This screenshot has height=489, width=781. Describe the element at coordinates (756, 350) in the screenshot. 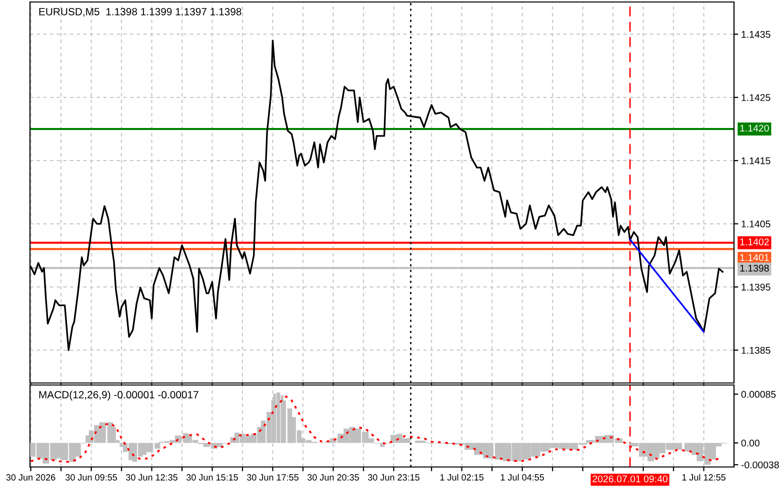

I see `y-tick-label: 1.1385` at that location.